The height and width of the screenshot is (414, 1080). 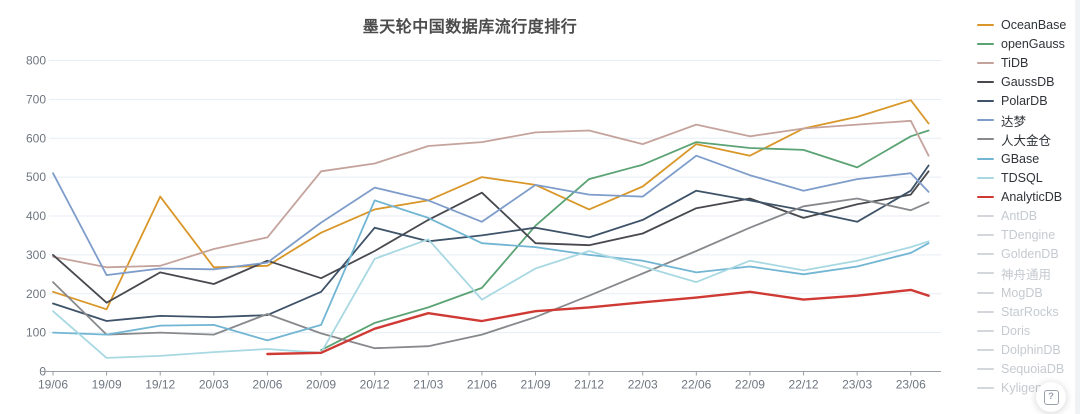 What do you see at coordinates (696, 385) in the screenshot?
I see `x-axis-label-22/06: 22/06` at bounding box center [696, 385].